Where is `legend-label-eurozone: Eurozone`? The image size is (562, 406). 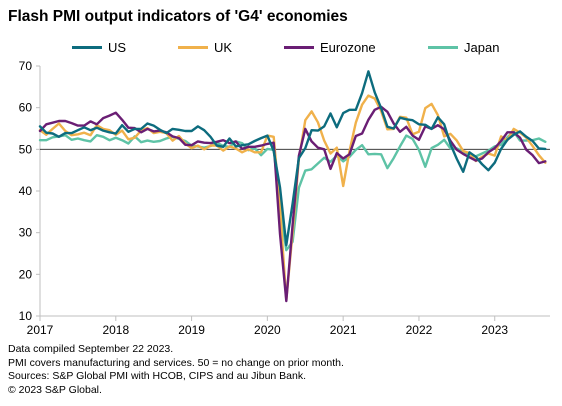
legend-label-eurozone: Eurozone is located at coordinates (348, 47).